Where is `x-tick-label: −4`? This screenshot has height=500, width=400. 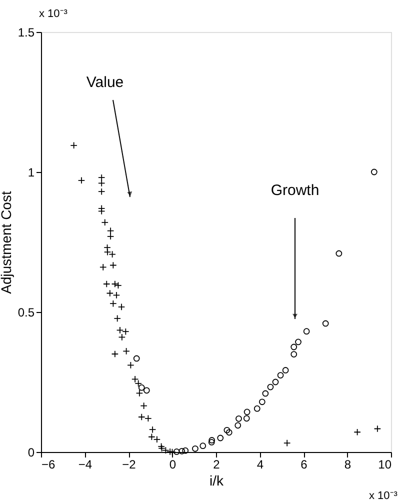
x-tick-label: −4 is located at coordinates (85, 465).